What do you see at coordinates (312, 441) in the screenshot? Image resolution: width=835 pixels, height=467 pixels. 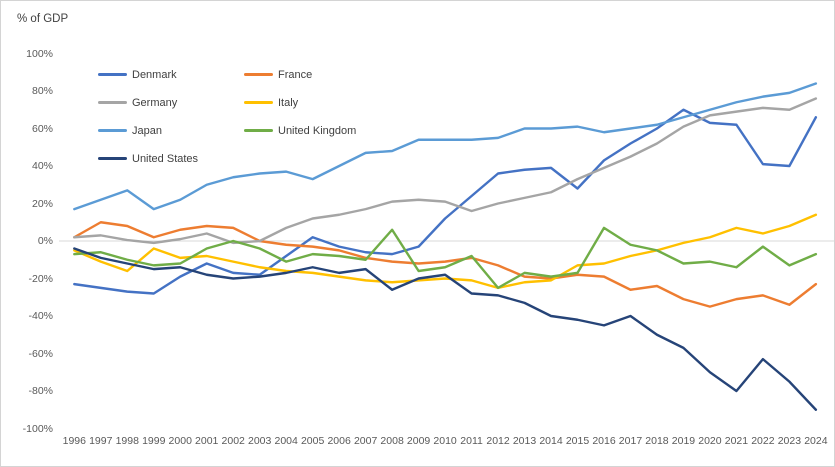 I see `x-tick-label: 2005` at bounding box center [312, 441].